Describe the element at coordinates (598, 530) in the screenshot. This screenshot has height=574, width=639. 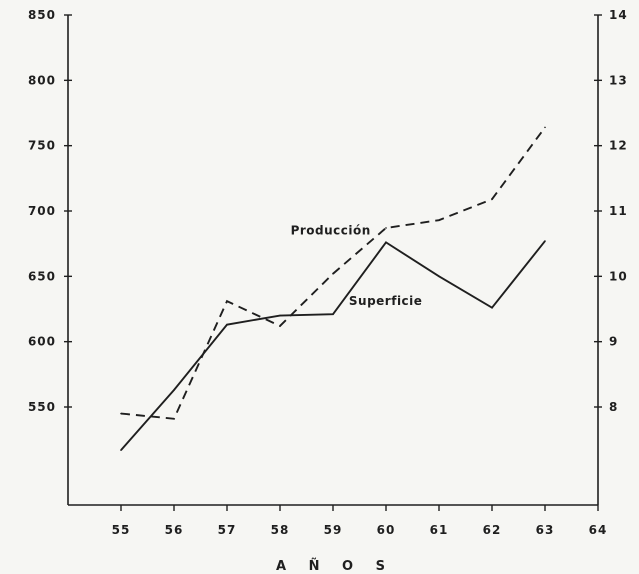
I see `x-tick-label: 64` at that location.